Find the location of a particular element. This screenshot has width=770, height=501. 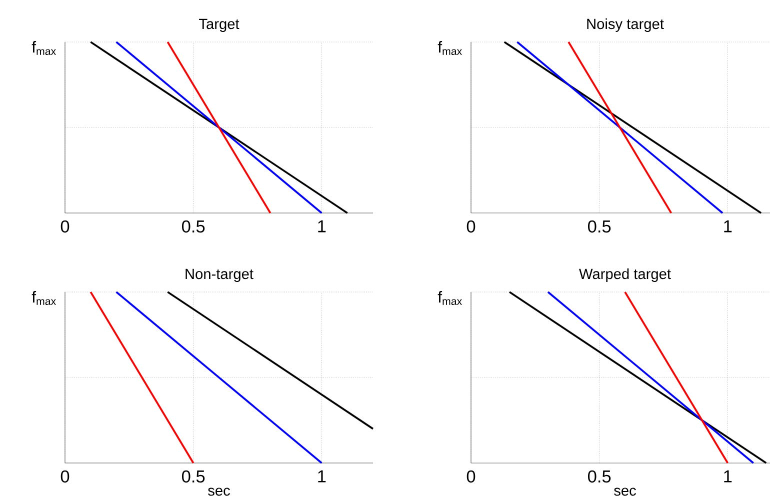

chart-title: Non-target is located at coordinates (220, 275).